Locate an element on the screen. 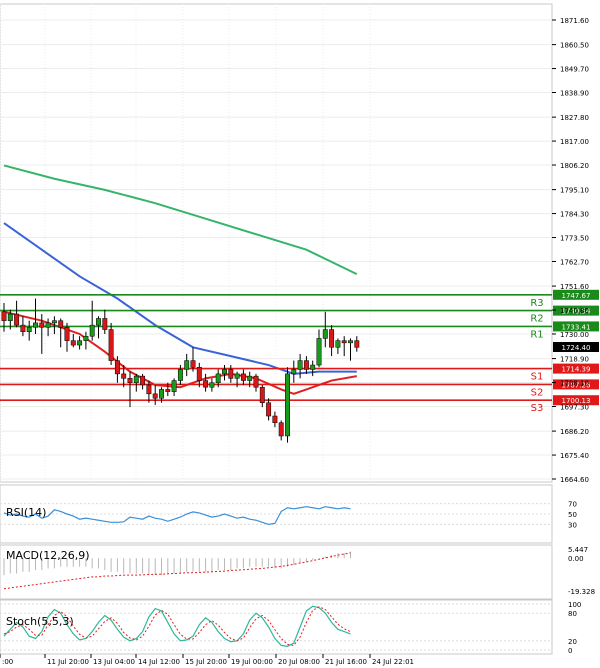 The image size is (600, 668). rsi-line is located at coordinates (177, 516).